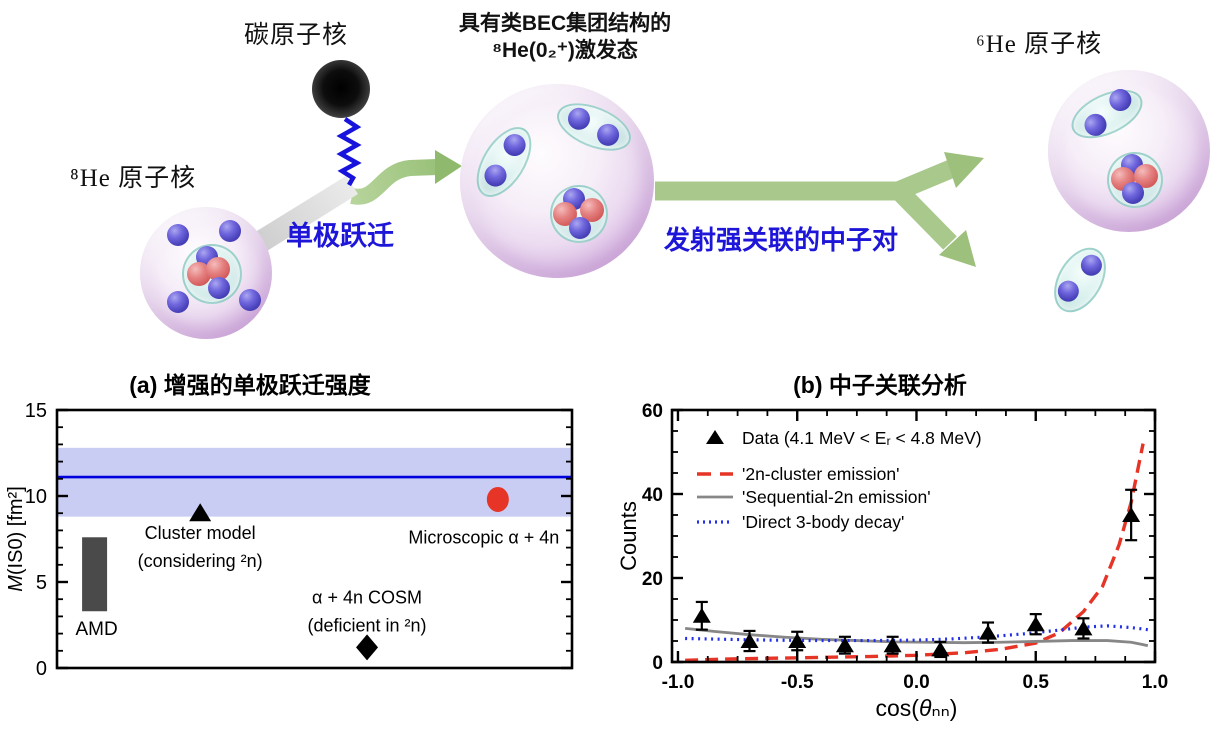  I want to click on excited-state-title-line2: ⁸He(0₂⁺)激发态, so click(565, 50).